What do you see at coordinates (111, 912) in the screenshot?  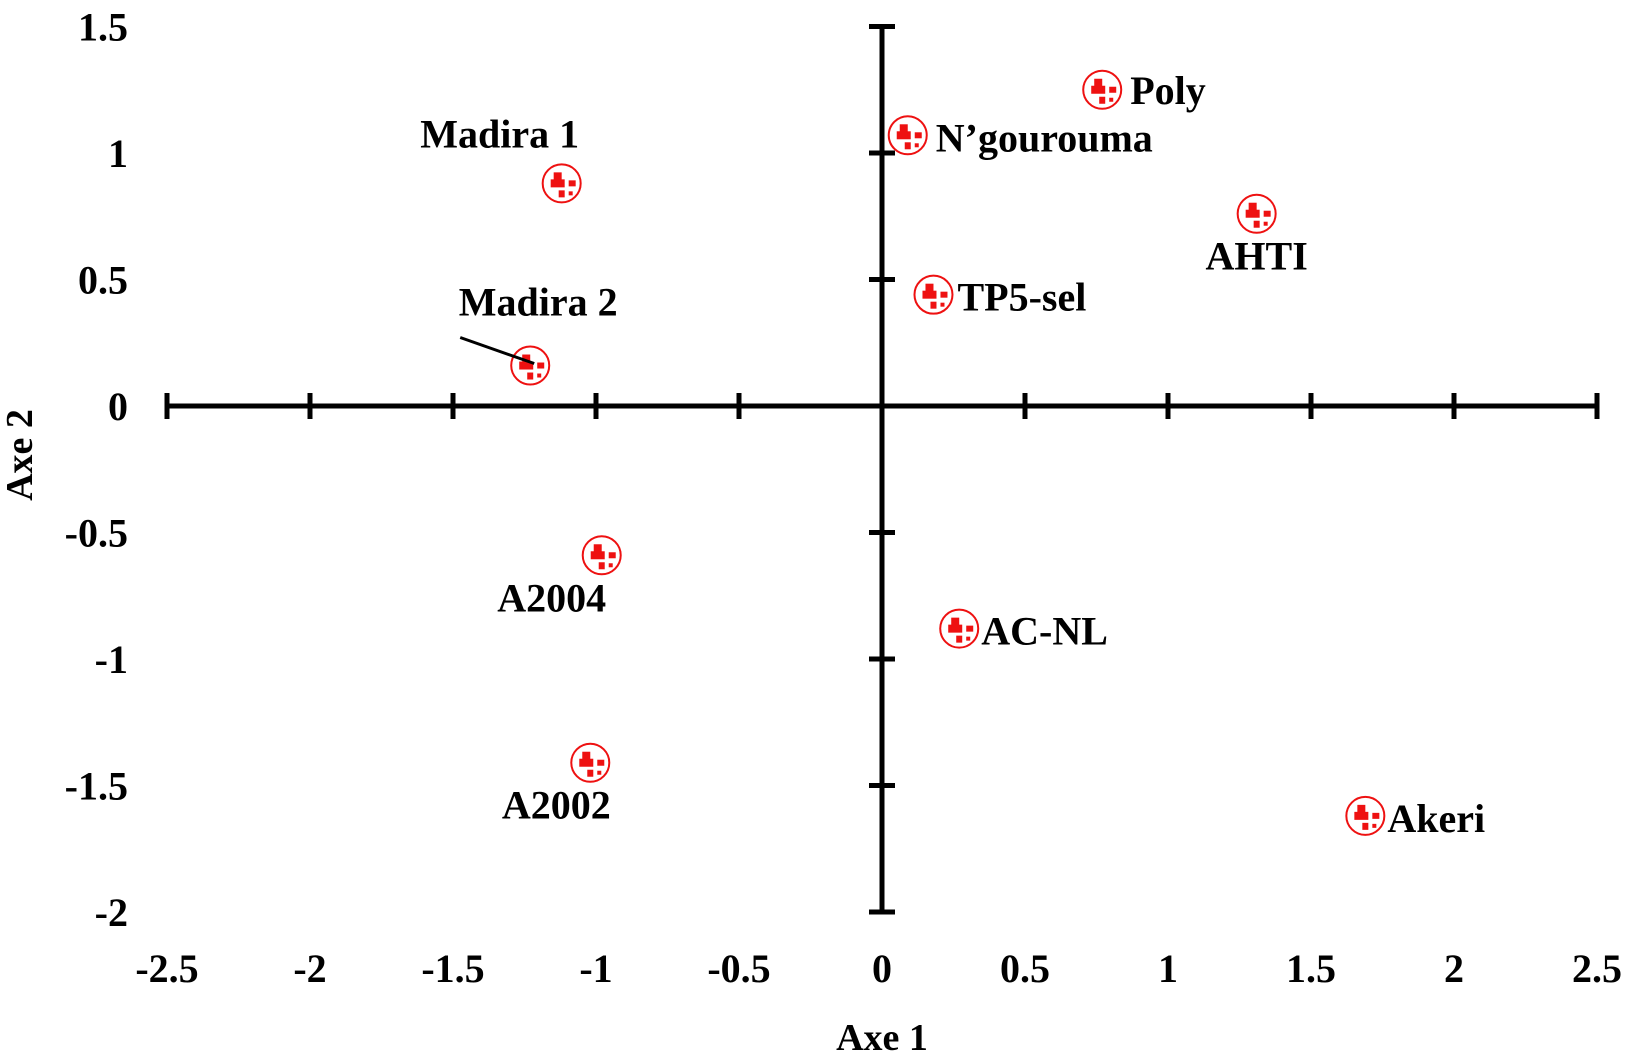 I see `y-tick-label: -2` at bounding box center [111, 912].